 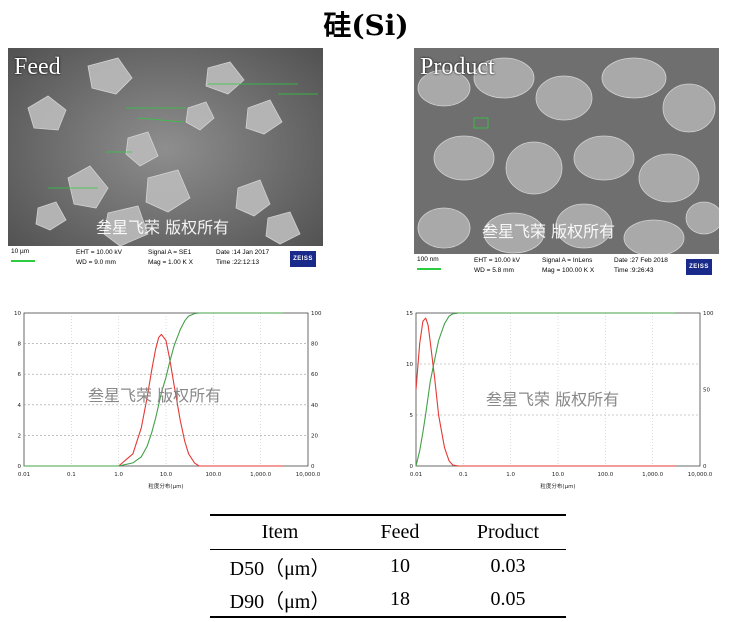 I want to click on cell-product: 0.03, so click(x=508, y=566).